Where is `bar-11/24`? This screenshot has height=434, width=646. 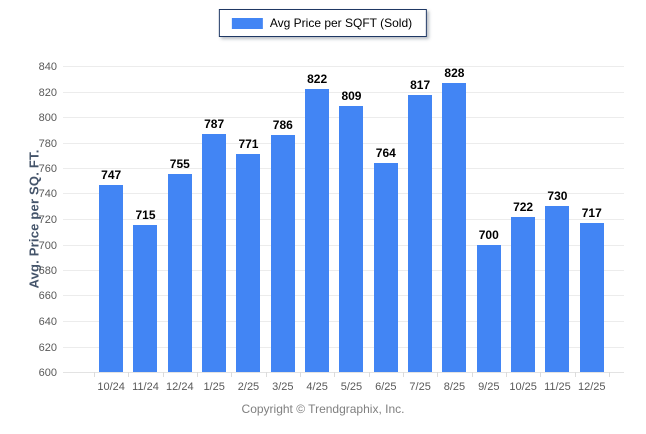 bar-11/24 is located at coordinates (145, 298).